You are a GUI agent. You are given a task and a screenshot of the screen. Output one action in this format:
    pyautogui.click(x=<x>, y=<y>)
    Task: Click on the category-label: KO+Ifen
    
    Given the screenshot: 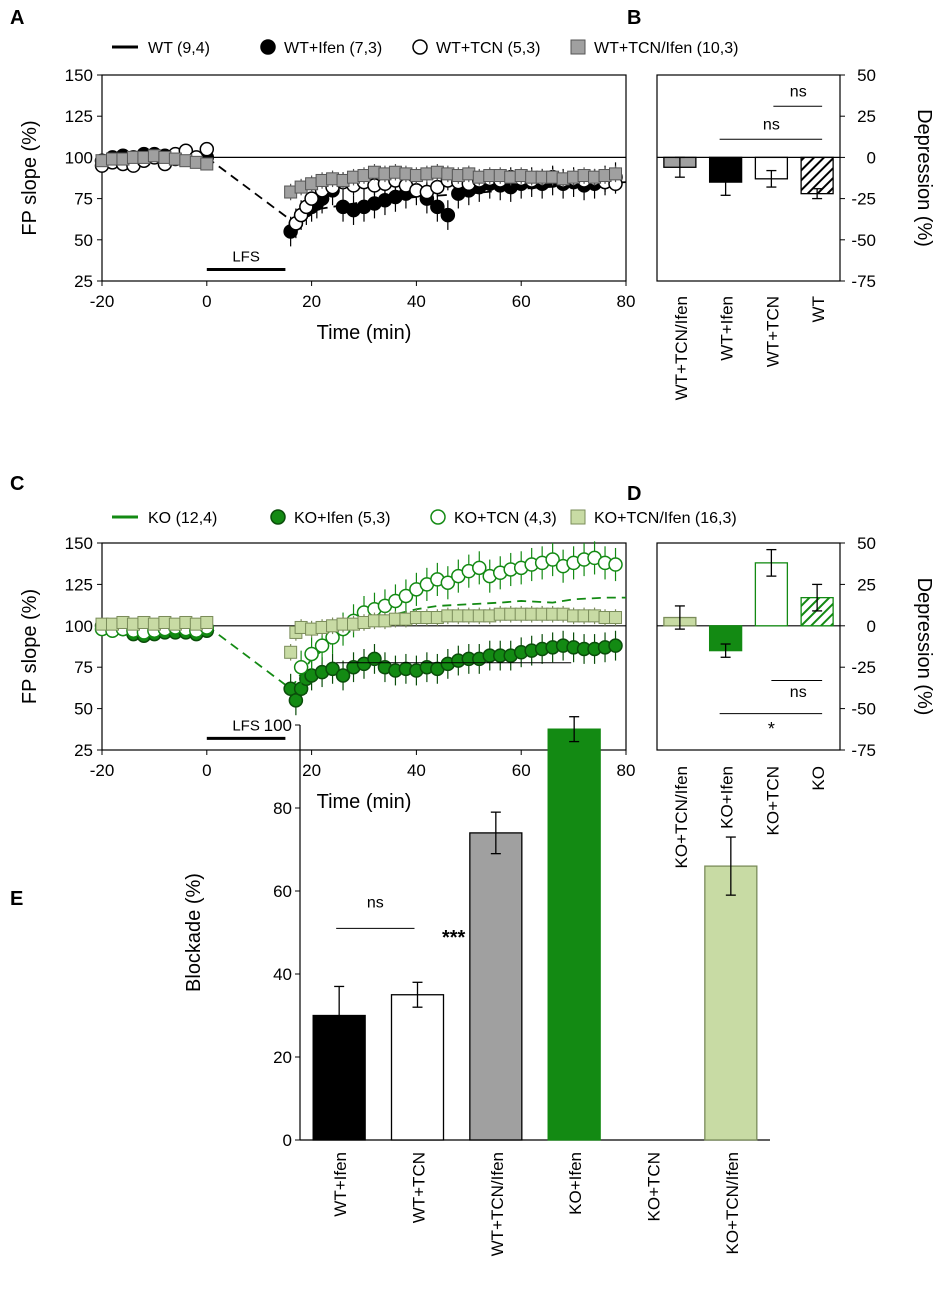 What is the action you would take?
    pyautogui.click(x=727, y=797)
    